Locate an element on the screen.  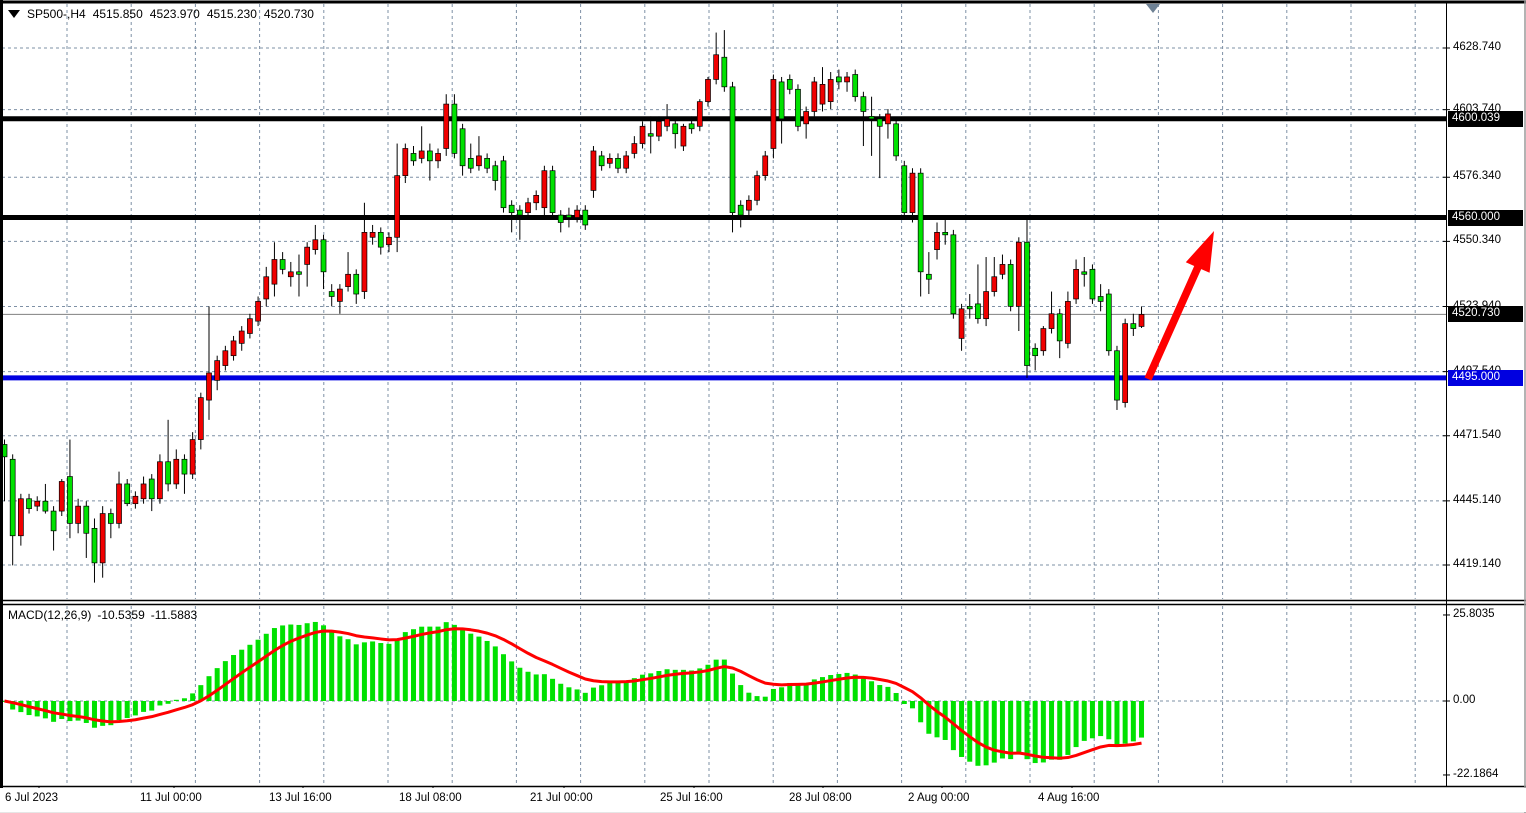
chart-shift-marker is located at coordinates (1153, 8).